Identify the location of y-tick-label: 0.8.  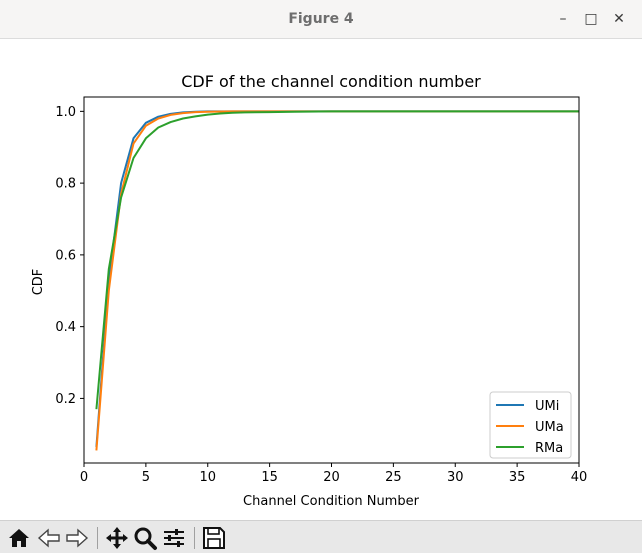
(65, 184).